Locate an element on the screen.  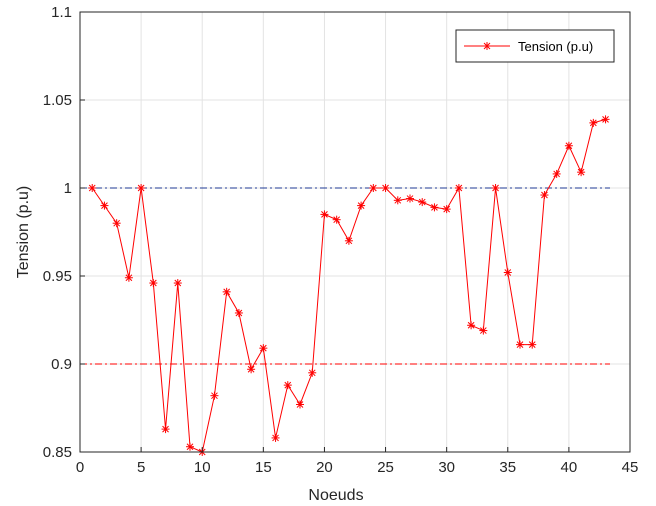
x-tick-label: 35 is located at coordinates (507, 467).